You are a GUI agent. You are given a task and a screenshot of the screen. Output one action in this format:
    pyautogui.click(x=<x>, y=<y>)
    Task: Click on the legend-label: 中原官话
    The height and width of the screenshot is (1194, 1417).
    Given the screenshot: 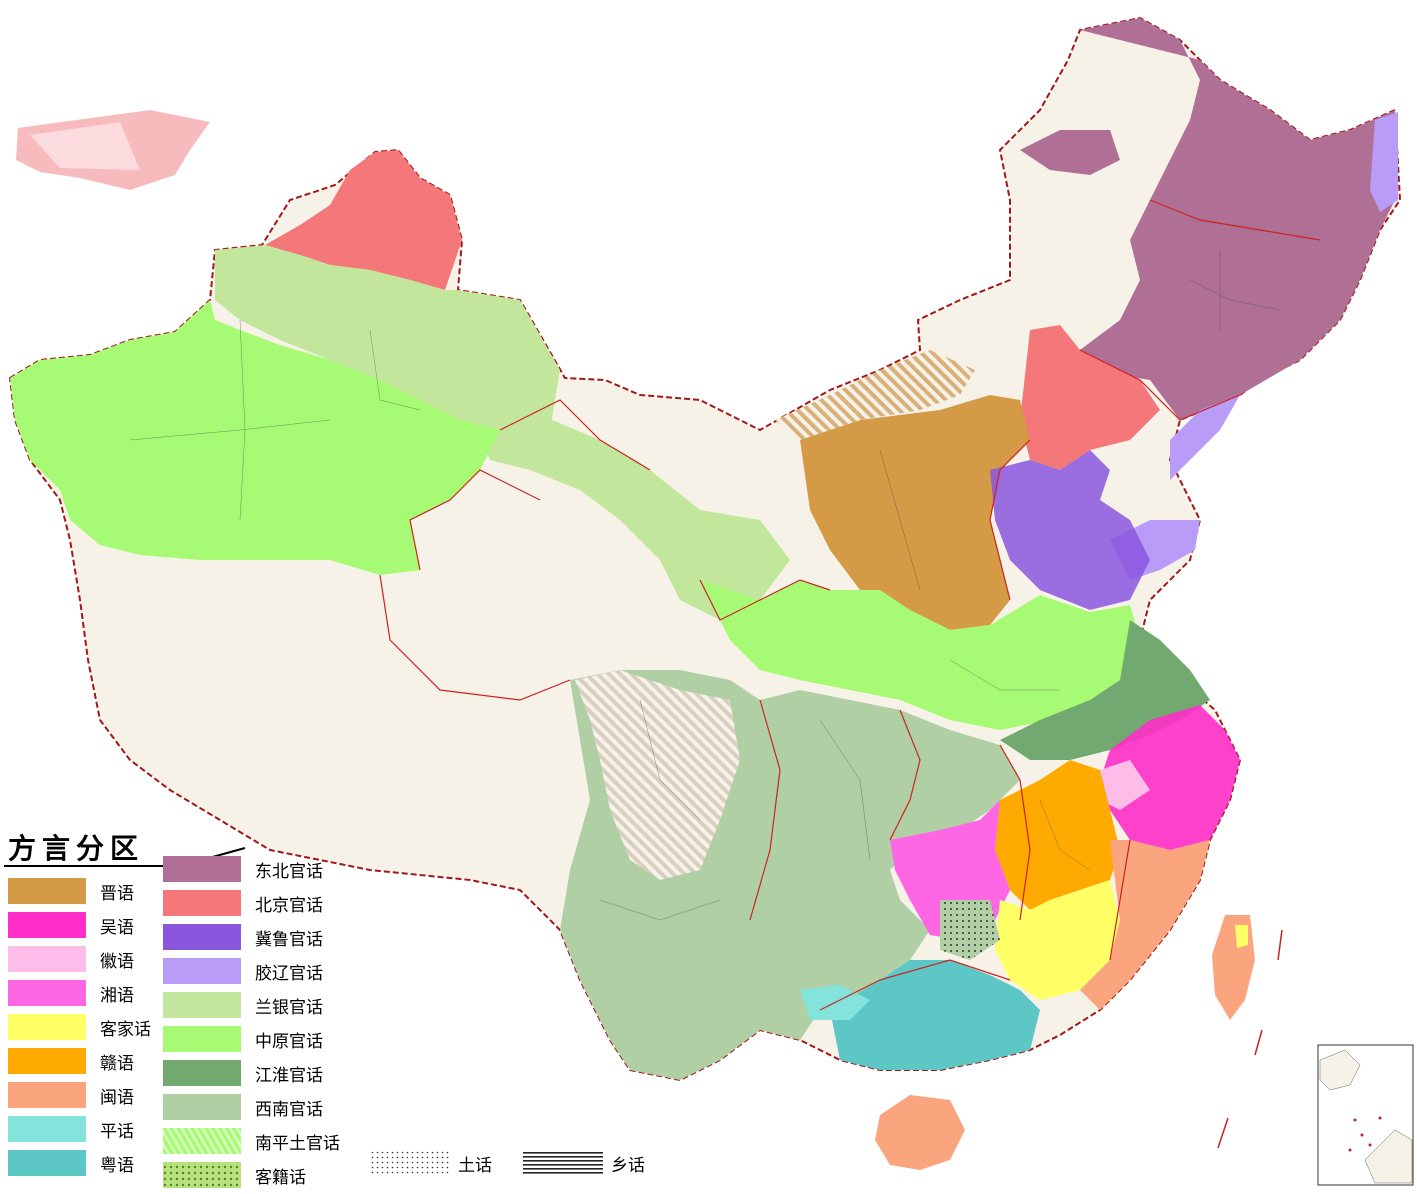 What is the action you would take?
    pyautogui.click(x=289, y=1042)
    